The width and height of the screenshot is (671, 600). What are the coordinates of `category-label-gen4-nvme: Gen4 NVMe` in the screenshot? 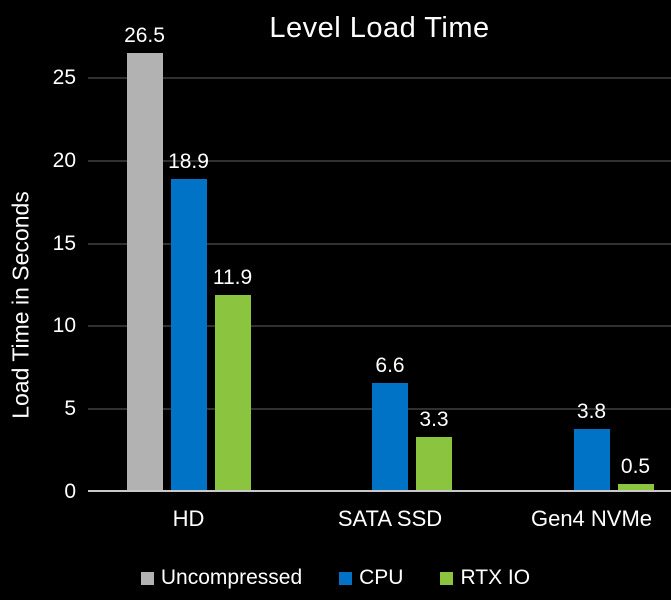 It's located at (591, 518).